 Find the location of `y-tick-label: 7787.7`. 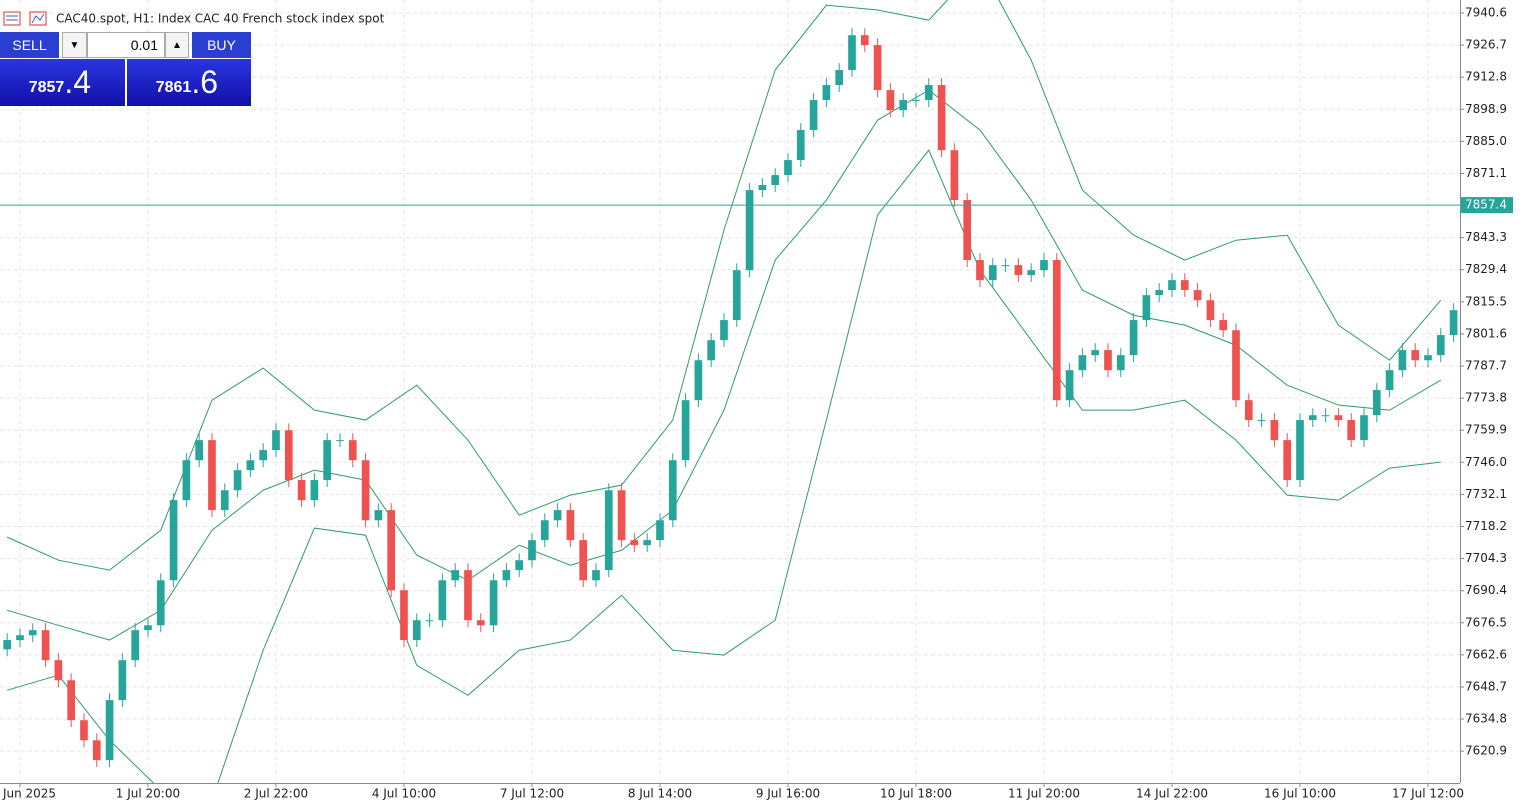

y-tick-label: 7787.7 is located at coordinates (1486, 366).